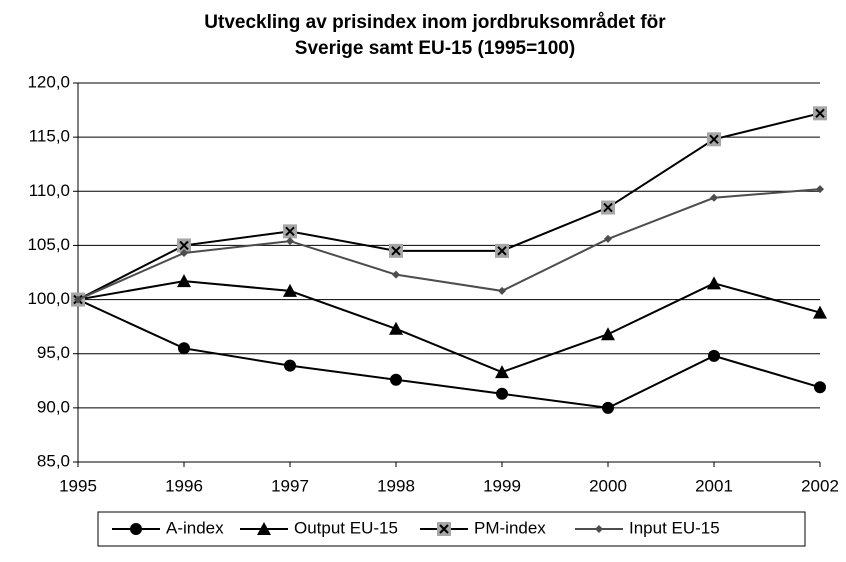  I want to click on series-line, so click(449, 327).